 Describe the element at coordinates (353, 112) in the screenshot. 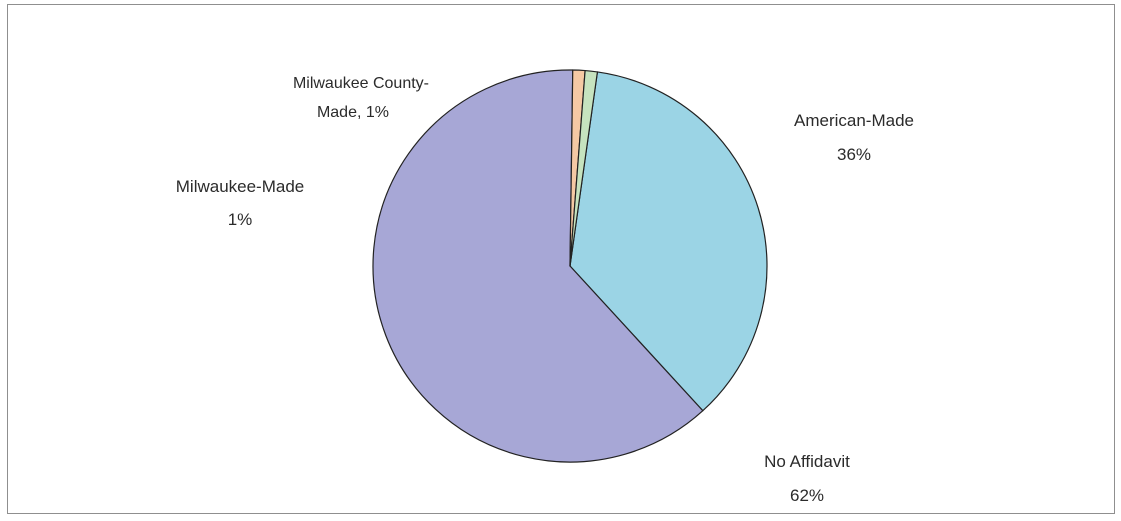

I see `label-milwaukee-county-made-value: Made, 1%` at that location.